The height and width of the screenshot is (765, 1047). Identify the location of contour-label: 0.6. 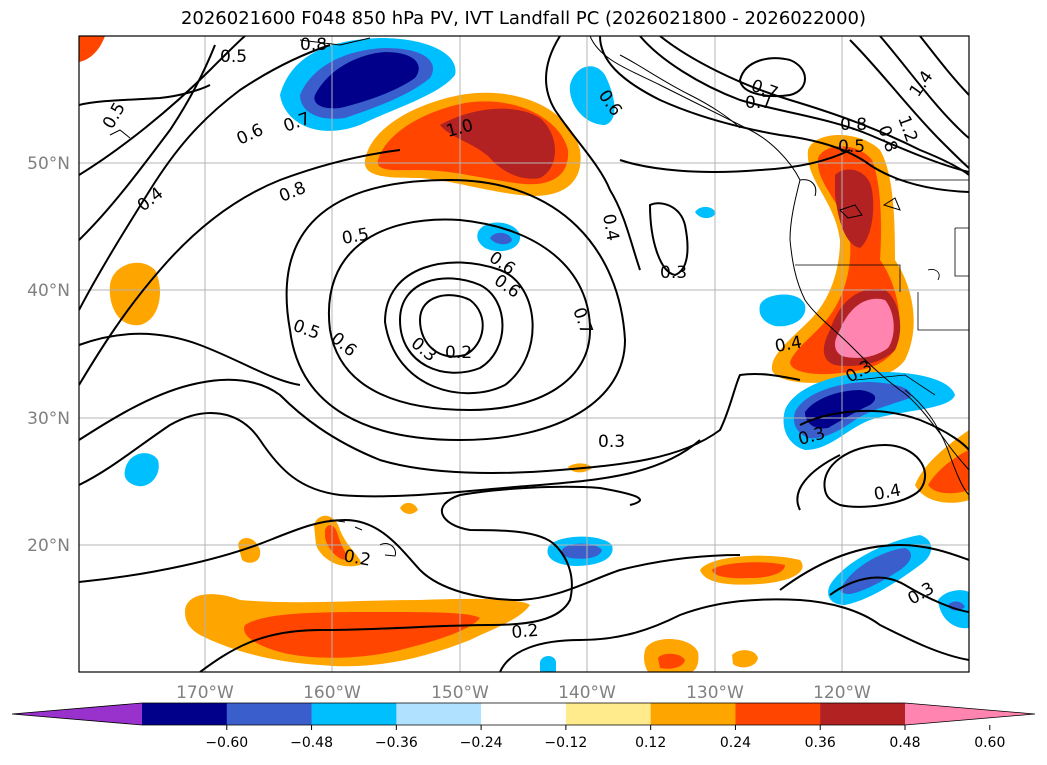
(250, 135).